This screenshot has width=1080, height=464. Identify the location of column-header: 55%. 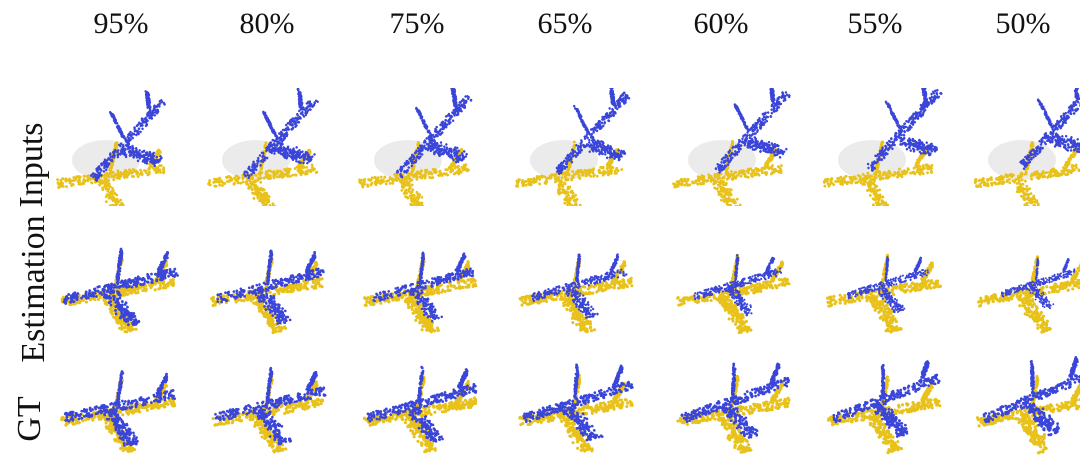
(875, 23).